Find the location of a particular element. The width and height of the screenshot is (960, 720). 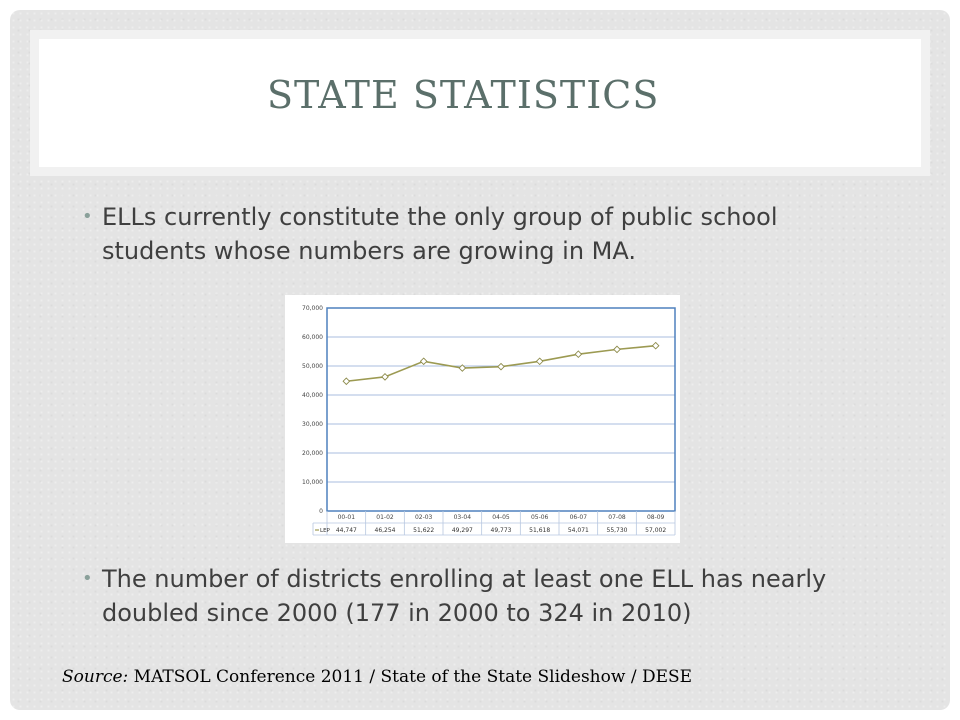

y-tick-label: 50,000 is located at coordinates (312, 366).